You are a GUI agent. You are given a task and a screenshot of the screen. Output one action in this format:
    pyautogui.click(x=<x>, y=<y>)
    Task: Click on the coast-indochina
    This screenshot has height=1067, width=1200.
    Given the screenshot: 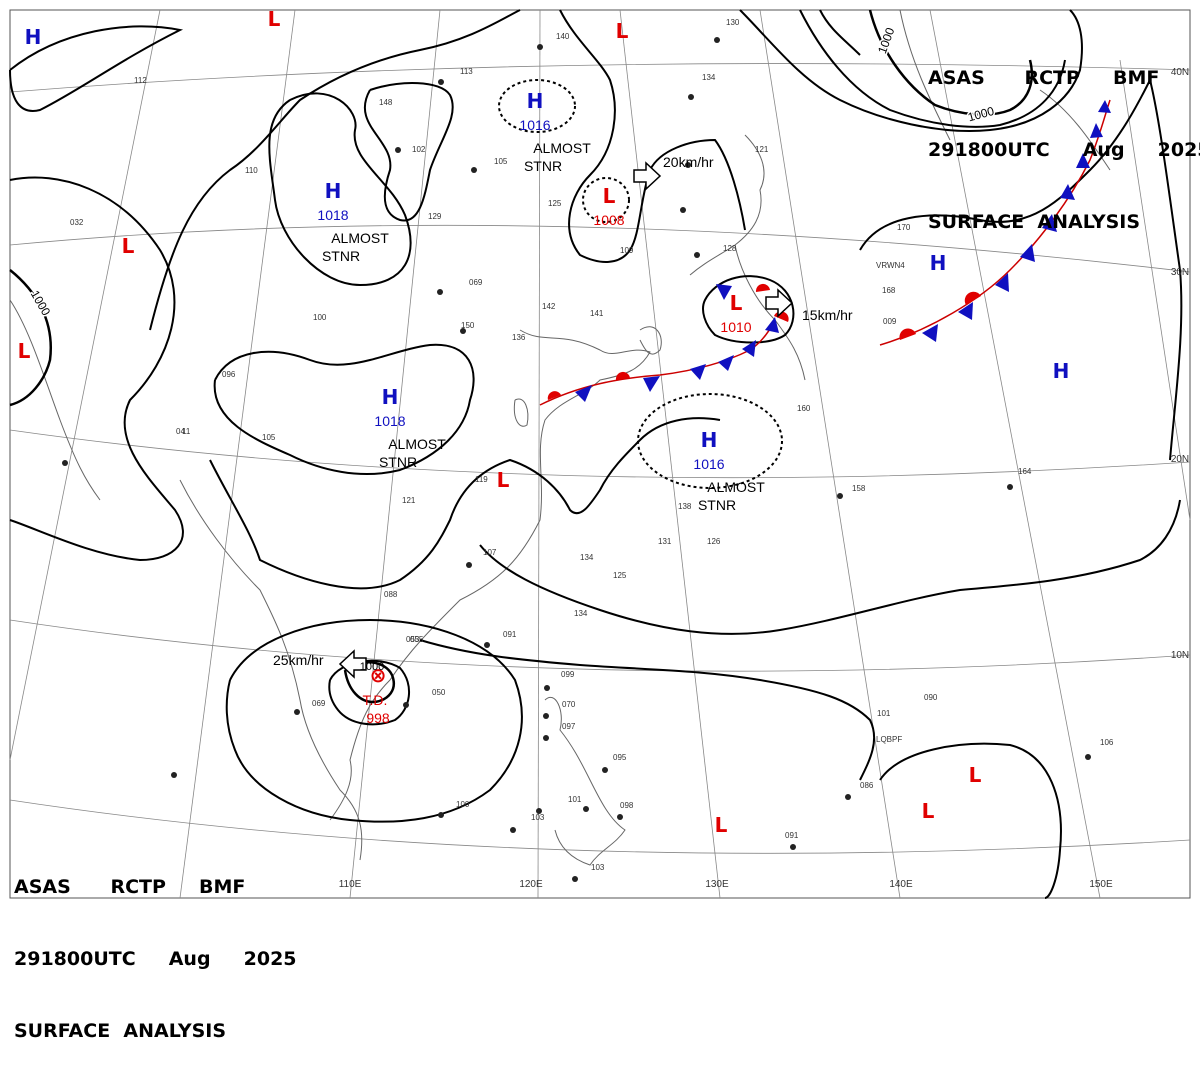 What is the action you would take?
    pyautogui.click(x=271, y=670)
    